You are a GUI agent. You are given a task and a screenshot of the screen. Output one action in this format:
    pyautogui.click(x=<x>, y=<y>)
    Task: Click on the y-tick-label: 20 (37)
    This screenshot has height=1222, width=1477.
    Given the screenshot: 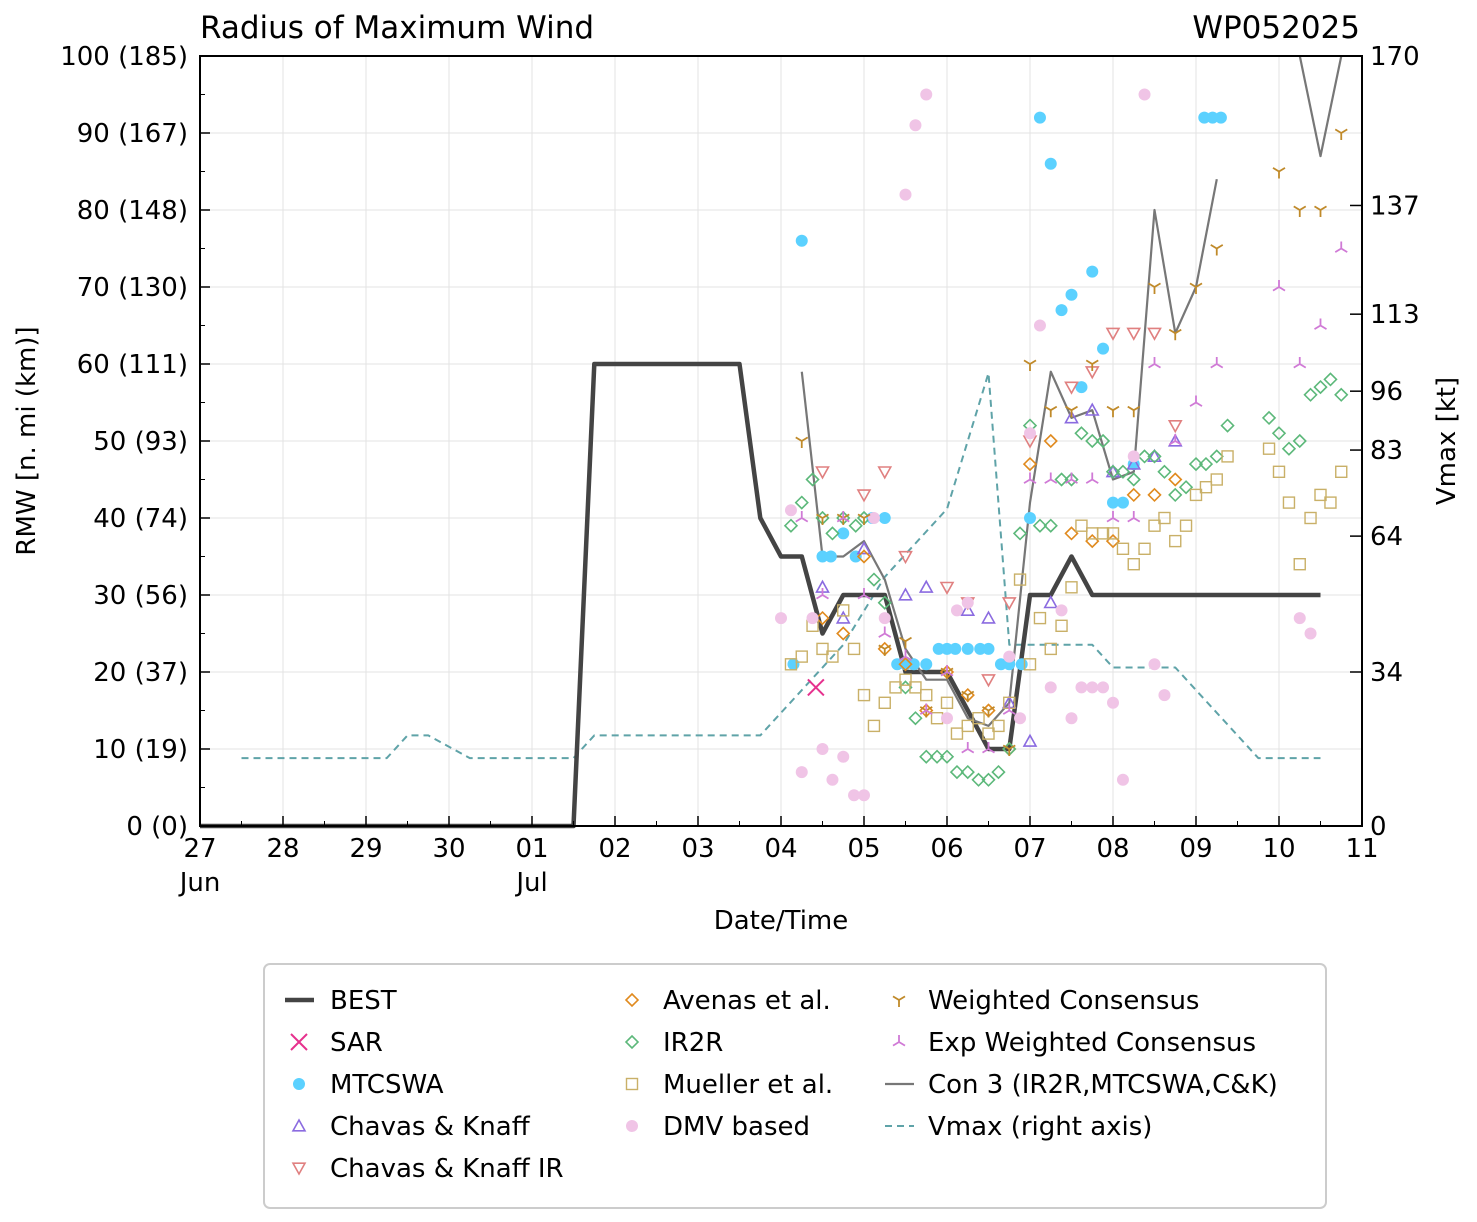 What is the action you would take?
    pyautogui.click(x=140, y=673)
    